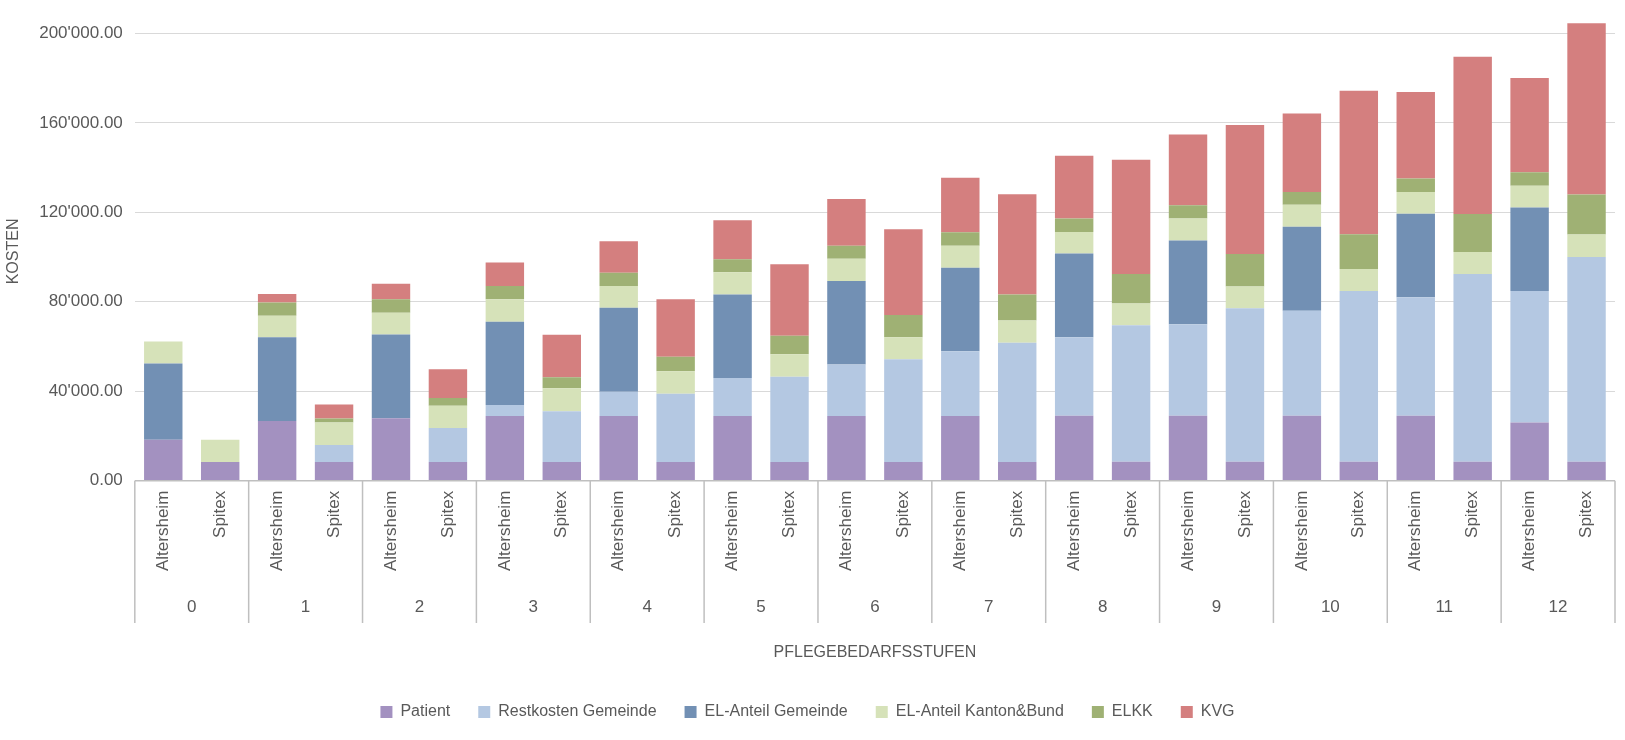 Image resolution: width=1625 pixels, height=740 pixels. I want to click on text: 7, so click(989, 606).